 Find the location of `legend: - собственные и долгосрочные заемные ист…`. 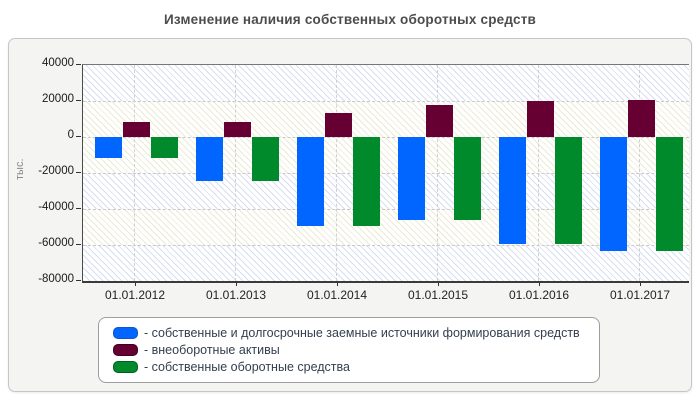

legend: - собственные и долгосрочные заемные ист… is located at coordinates (349, 350).